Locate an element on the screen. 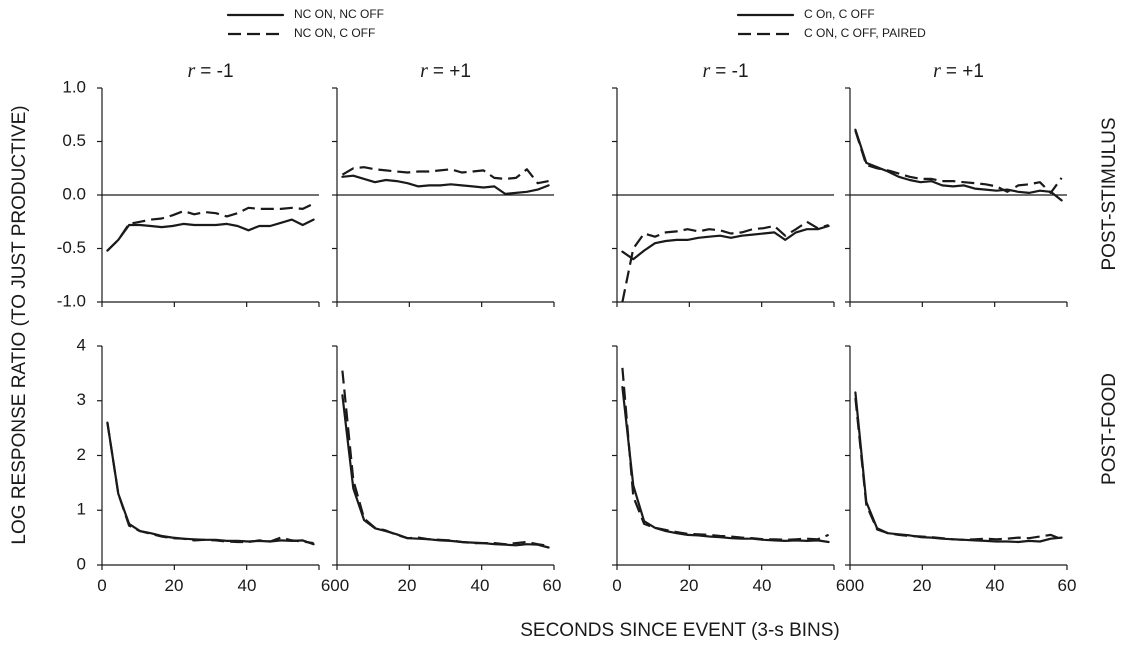 Image resolution: width=1133 pixels, height=648 pixels. panel-post-stimulus-group2-r-plus1 is located at coordinates (956, 197).